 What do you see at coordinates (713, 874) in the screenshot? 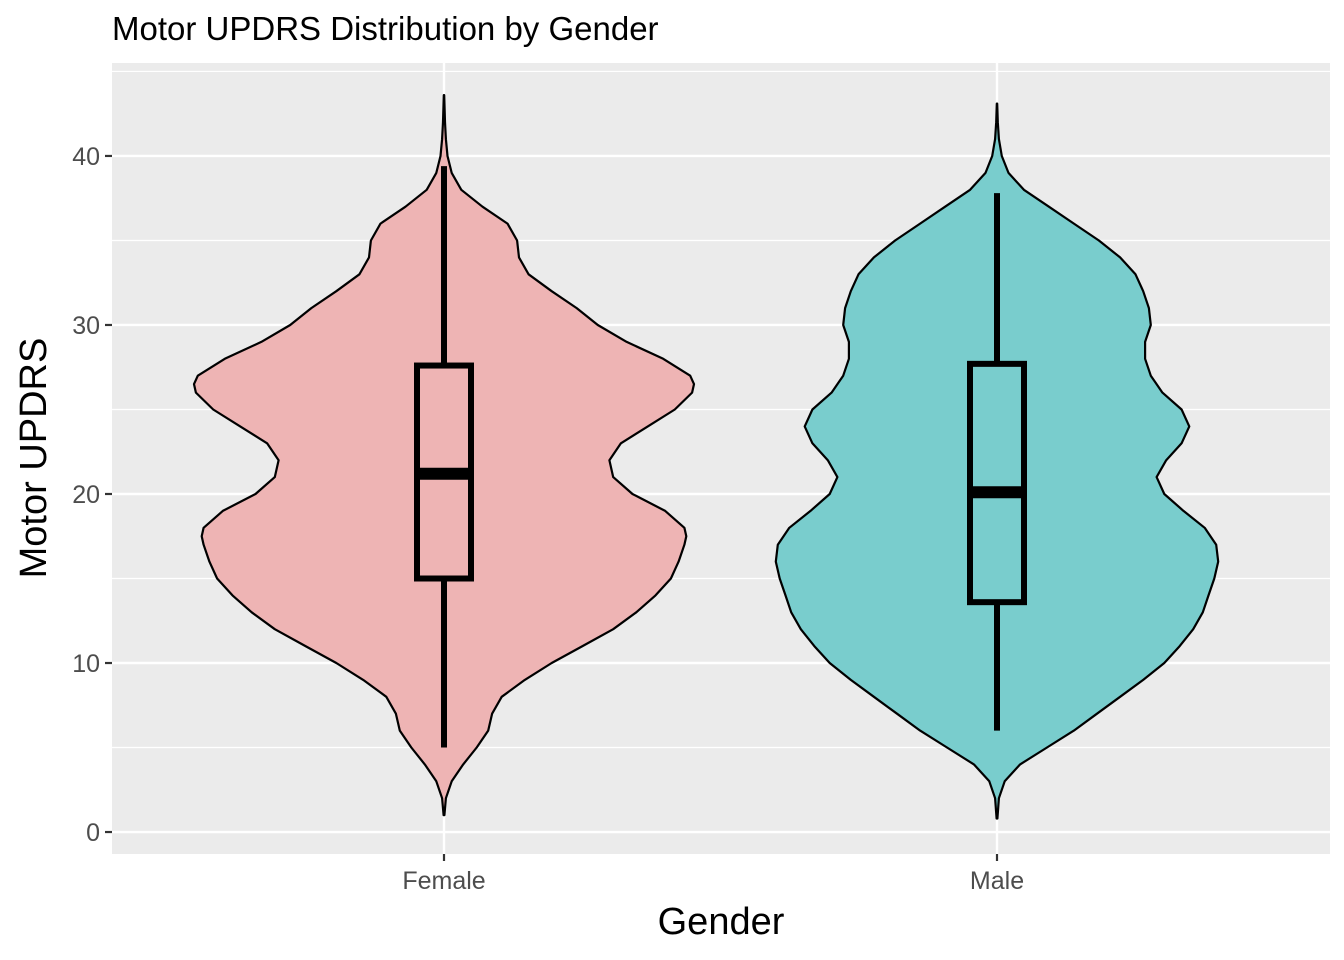
I see `x-axis: Female Male` at bounding box center [713, 874].